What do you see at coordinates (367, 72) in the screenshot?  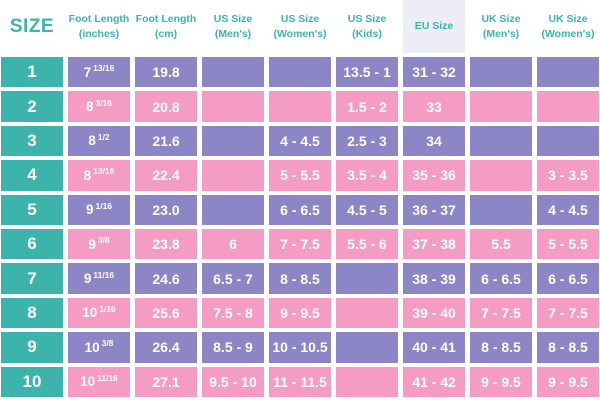 I see `cell-us_kids: 13.5 - 1` at bounding box center [367, 72].